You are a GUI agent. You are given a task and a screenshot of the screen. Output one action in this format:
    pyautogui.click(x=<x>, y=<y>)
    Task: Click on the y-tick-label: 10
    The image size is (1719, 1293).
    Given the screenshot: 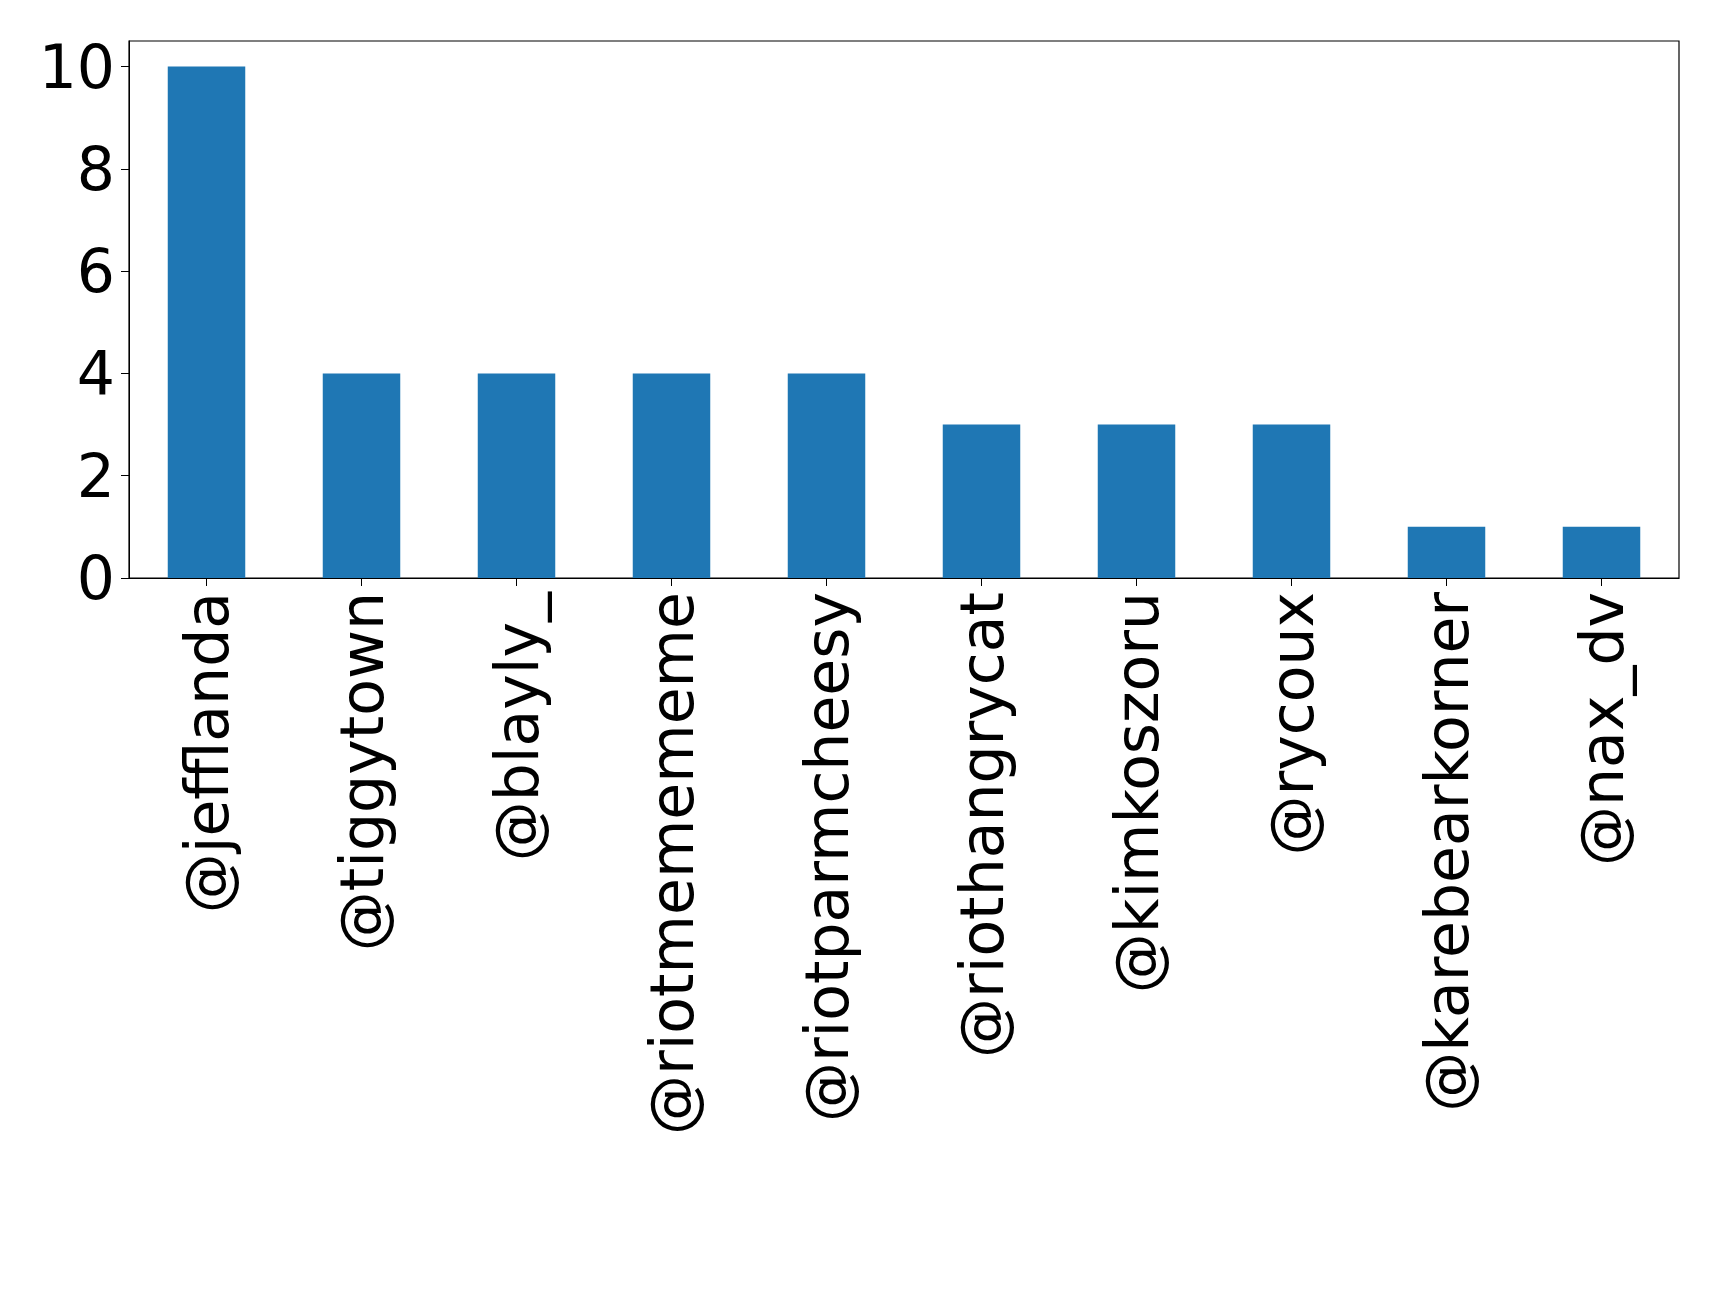 What is the action you would take?
    pyautogui.click(x=76, y=66)
    